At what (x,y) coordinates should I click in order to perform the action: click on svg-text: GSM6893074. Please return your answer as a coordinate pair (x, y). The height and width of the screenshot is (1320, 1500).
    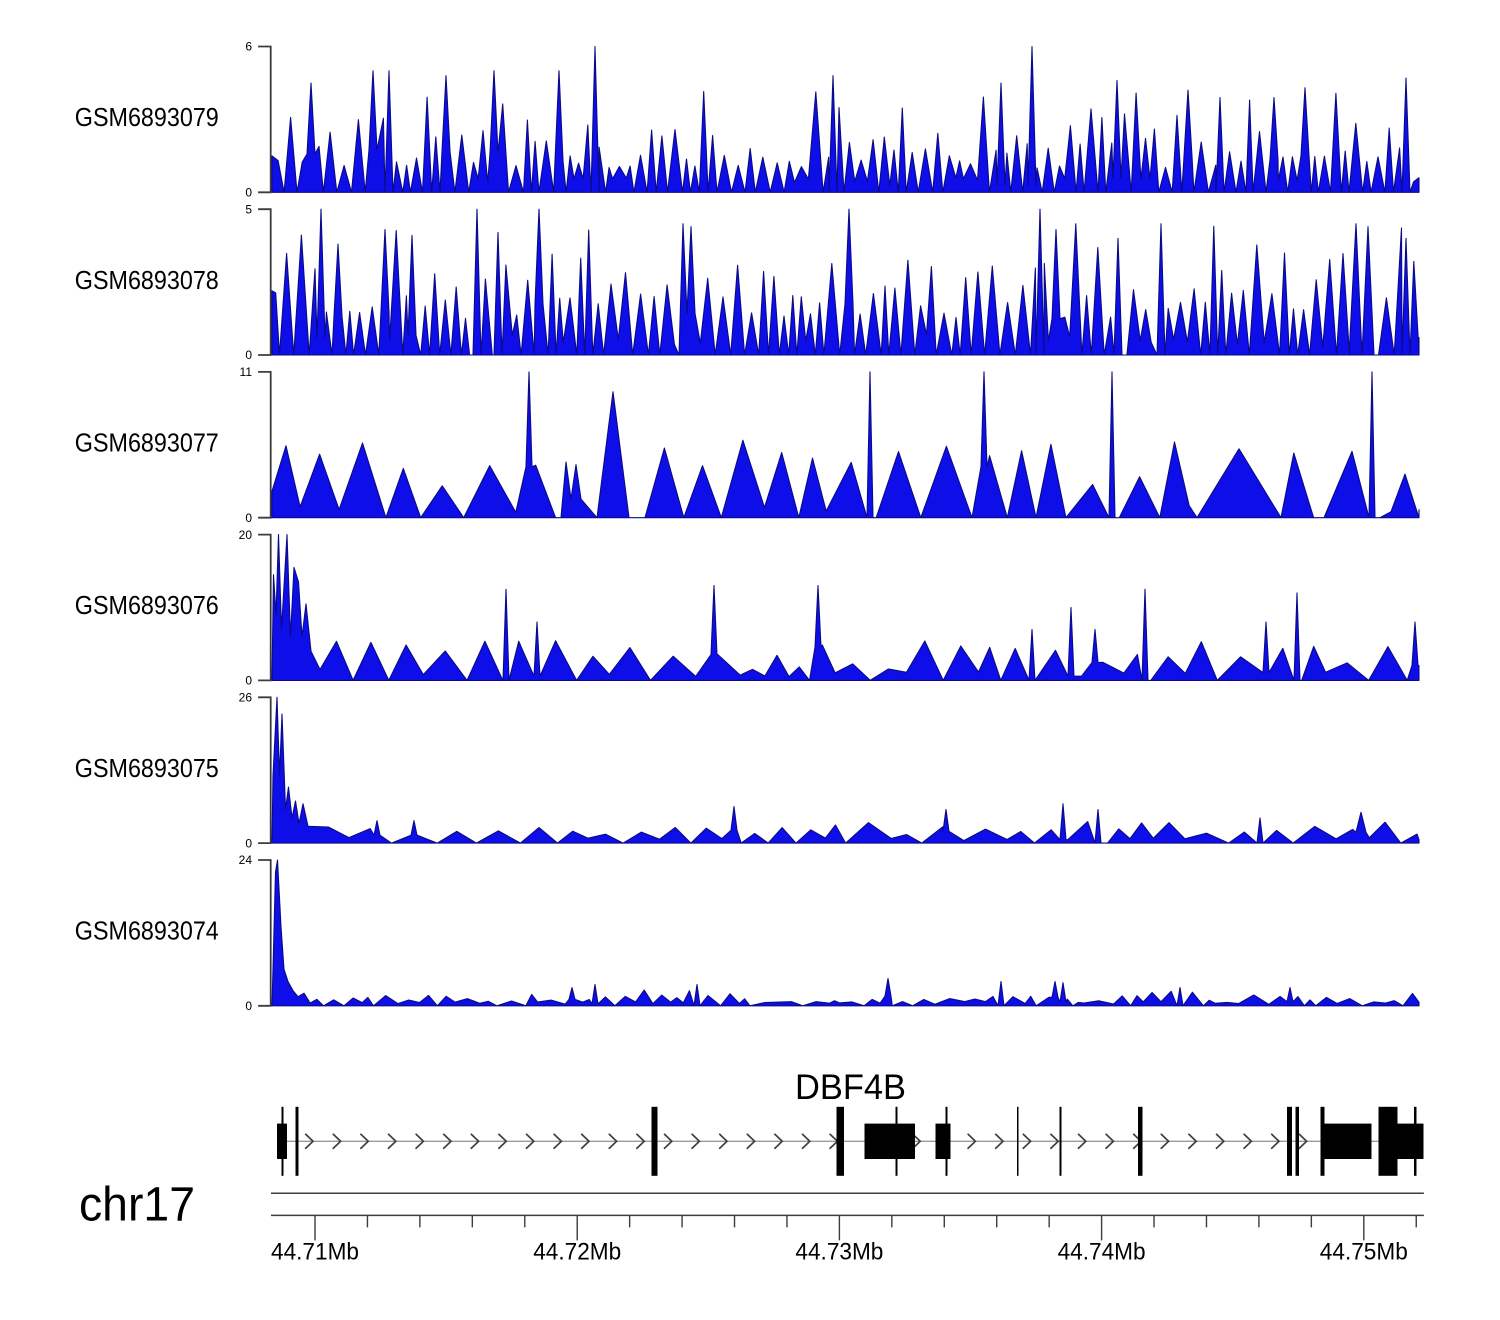
    Looking at the image, I should click on (147, 931).